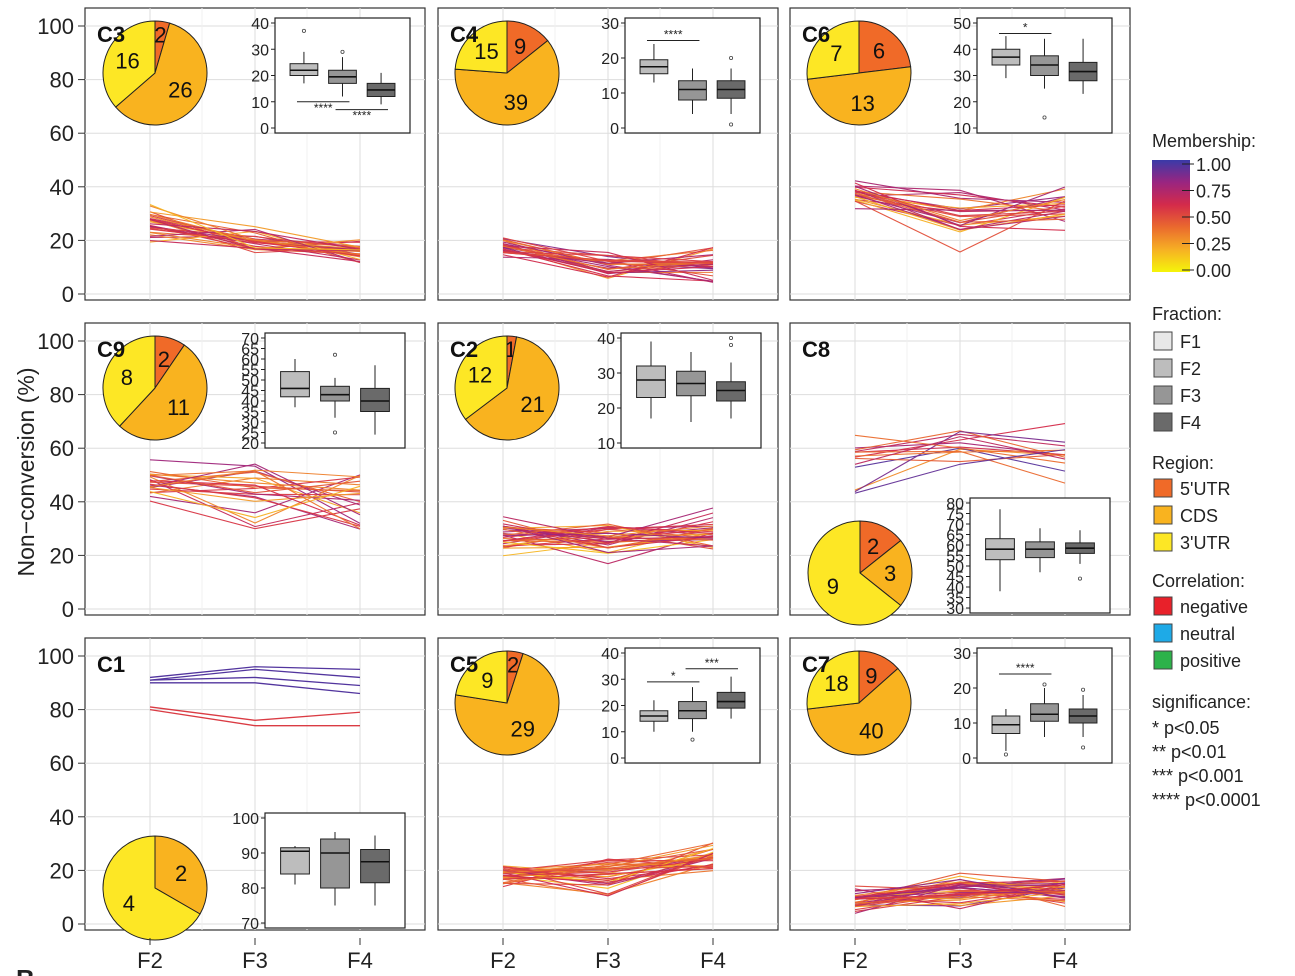  What do you see at coordinates (250, 434) in the screenshot?
I see `boxplot-y-tick-label: 25` at bounding box center [250, 434].